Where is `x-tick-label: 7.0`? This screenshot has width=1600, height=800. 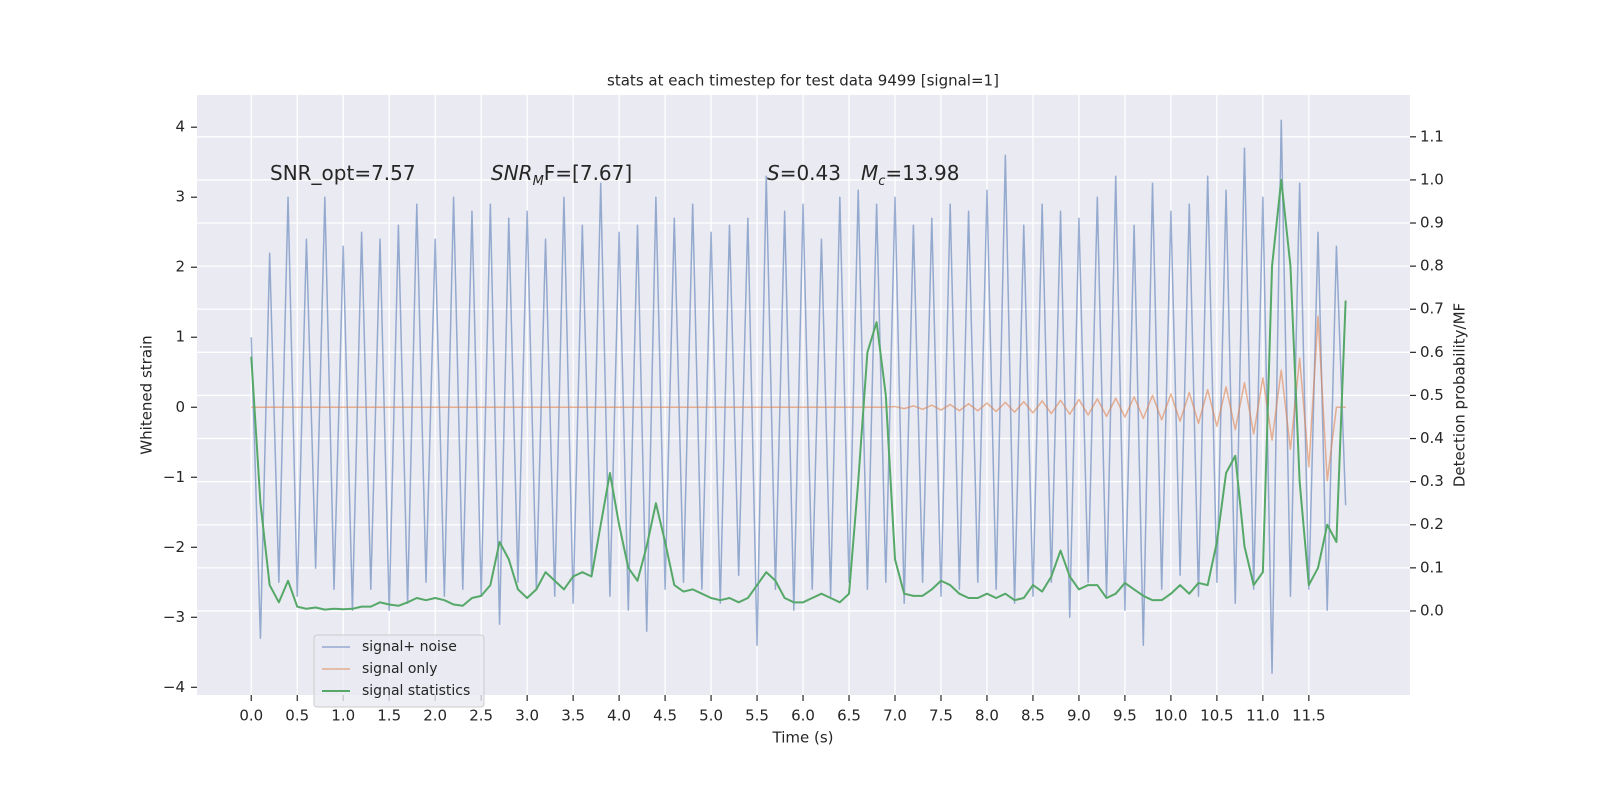
x-tick-label: 7.0 is located at coordinates (895, 716).